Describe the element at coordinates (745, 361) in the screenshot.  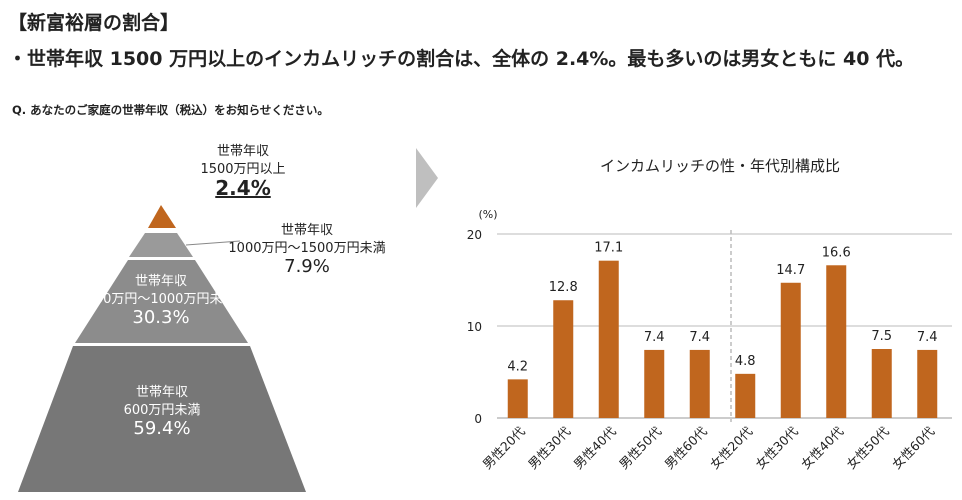
I see `data-label: 4.8` at that location.